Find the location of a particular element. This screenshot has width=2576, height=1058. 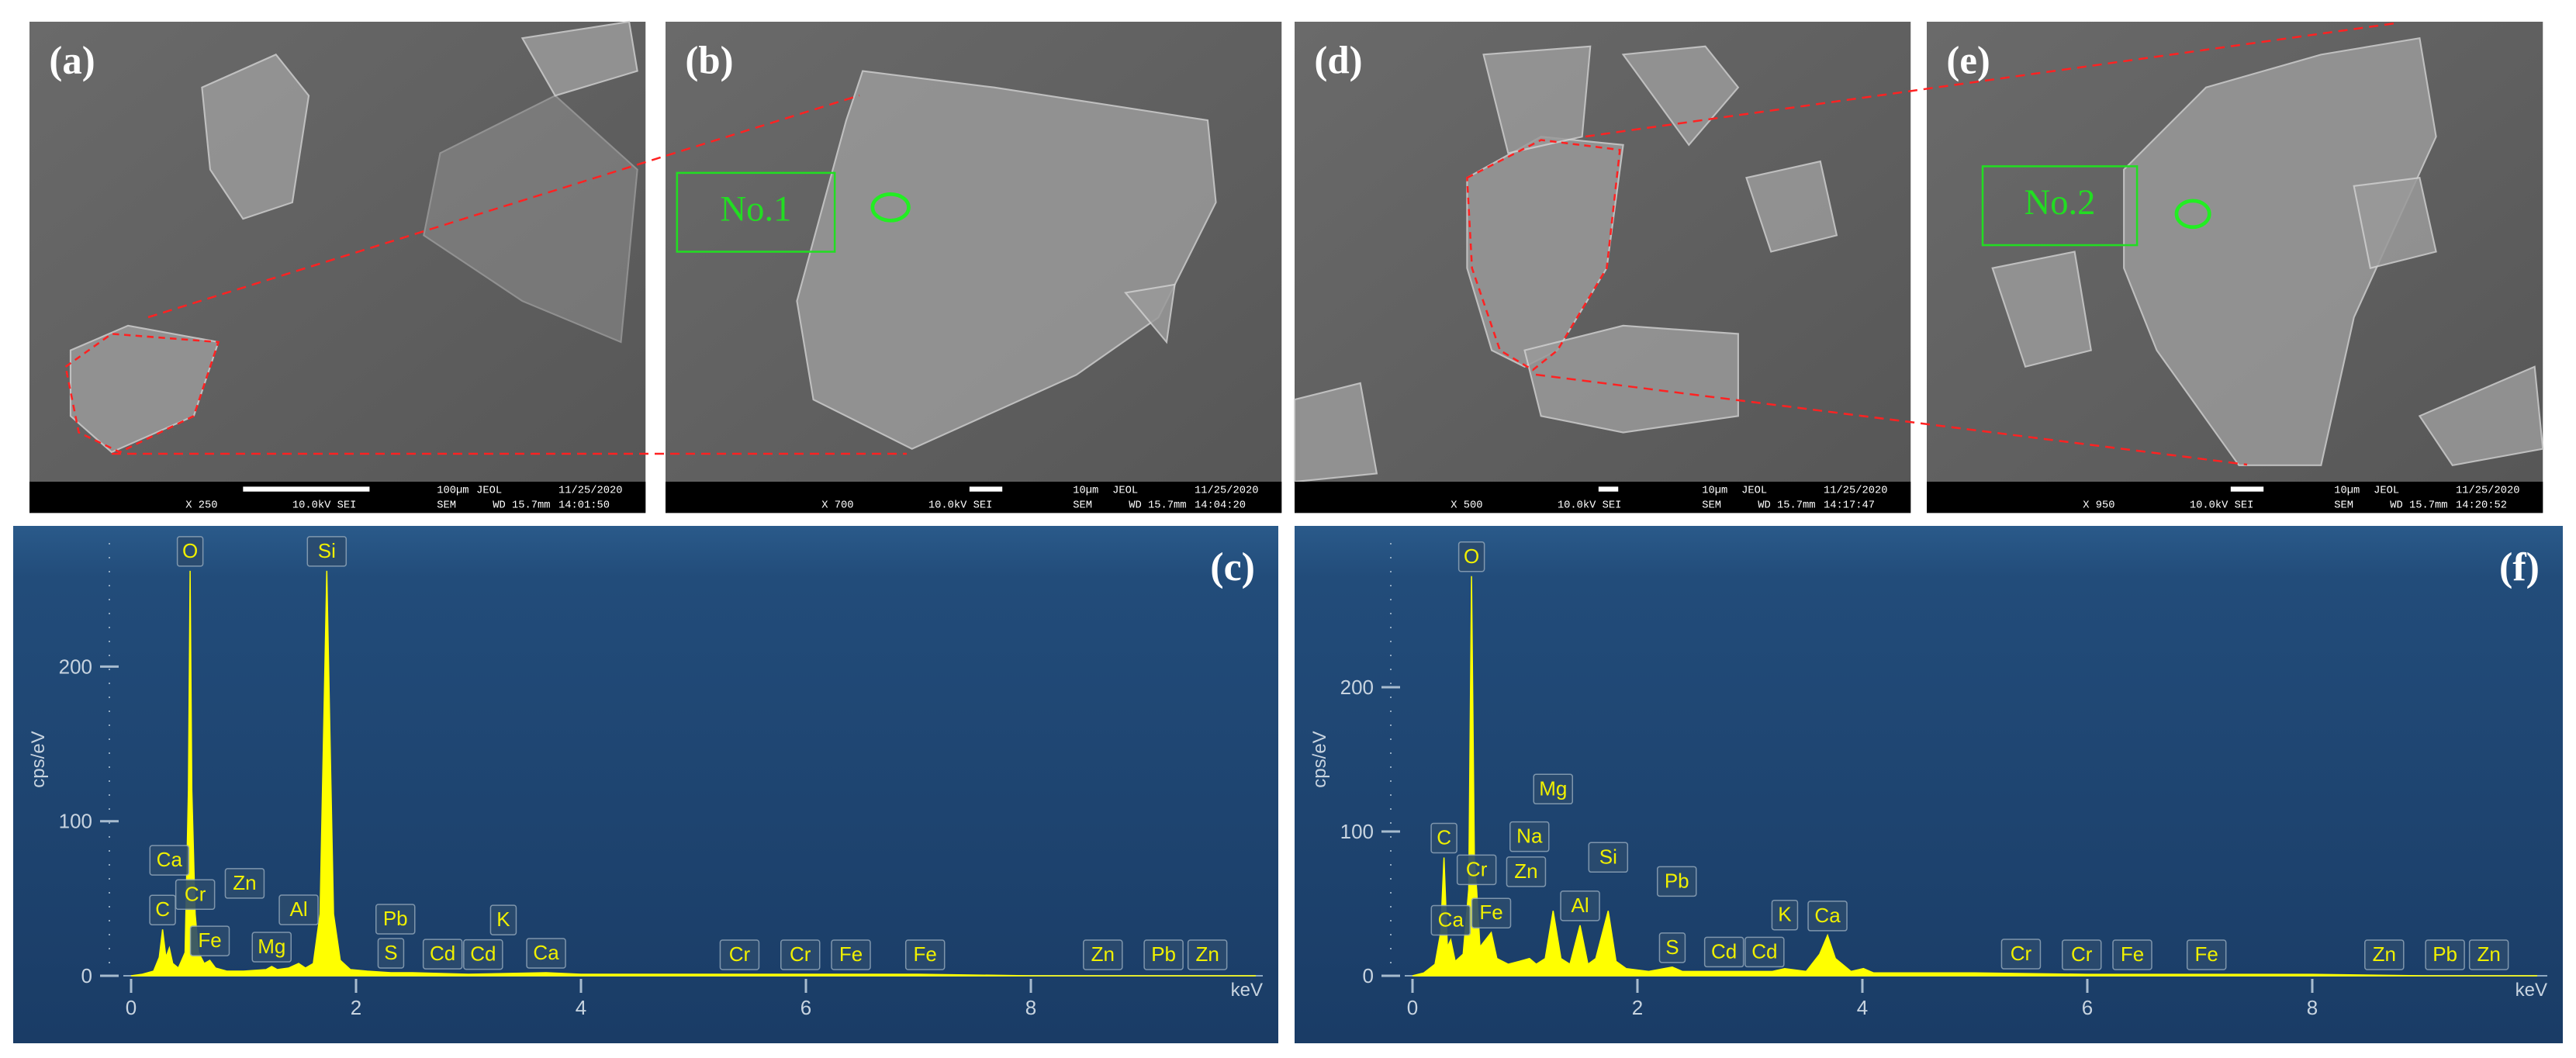

panel-label: (c) is located at coordinates (1232, 567).